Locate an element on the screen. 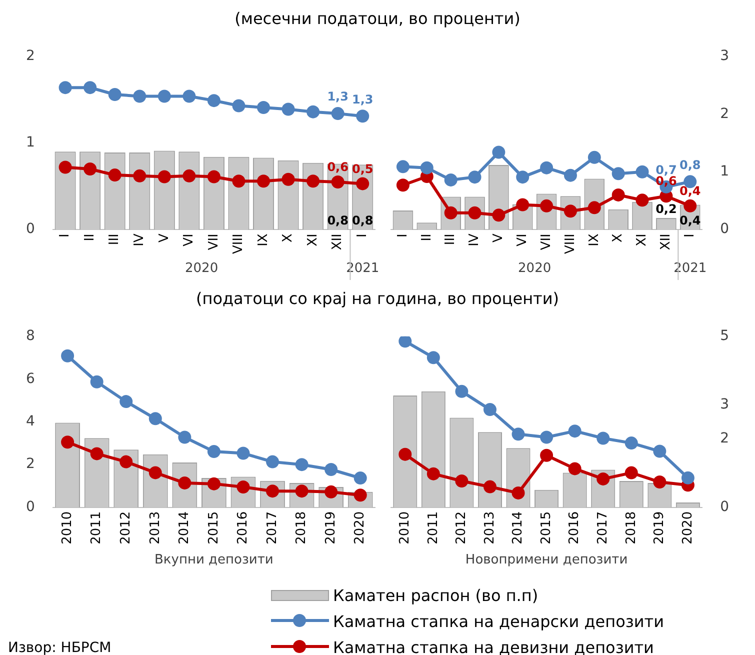 Image resolution: width=755 pixels, height=655 pixels. x-tick-label: IX is located at coordinates (263, 240).